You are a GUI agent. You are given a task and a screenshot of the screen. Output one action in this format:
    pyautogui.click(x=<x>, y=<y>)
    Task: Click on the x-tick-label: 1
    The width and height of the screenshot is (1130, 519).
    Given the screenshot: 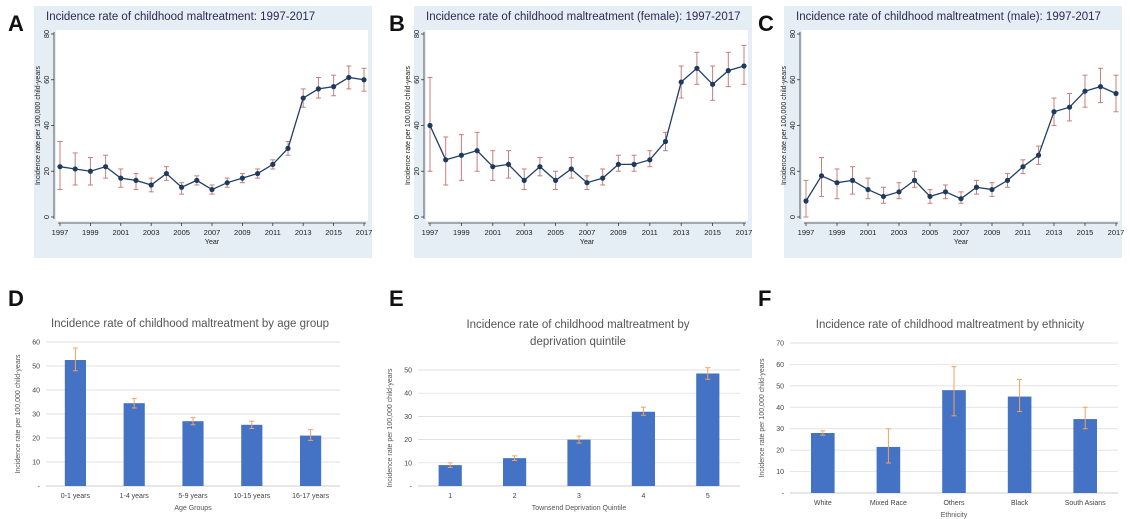 What is the action you would take?
    pyautogui.click(x=450, y=496)
    